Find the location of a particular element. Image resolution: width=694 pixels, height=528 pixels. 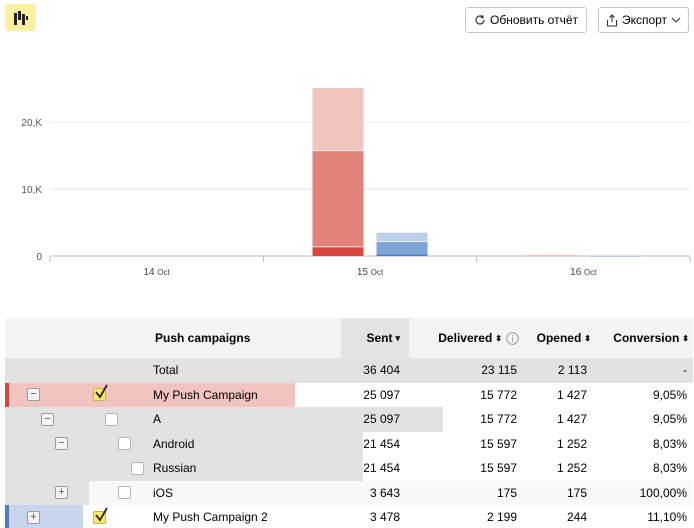

share-icon is located at coordinates (612, 20).